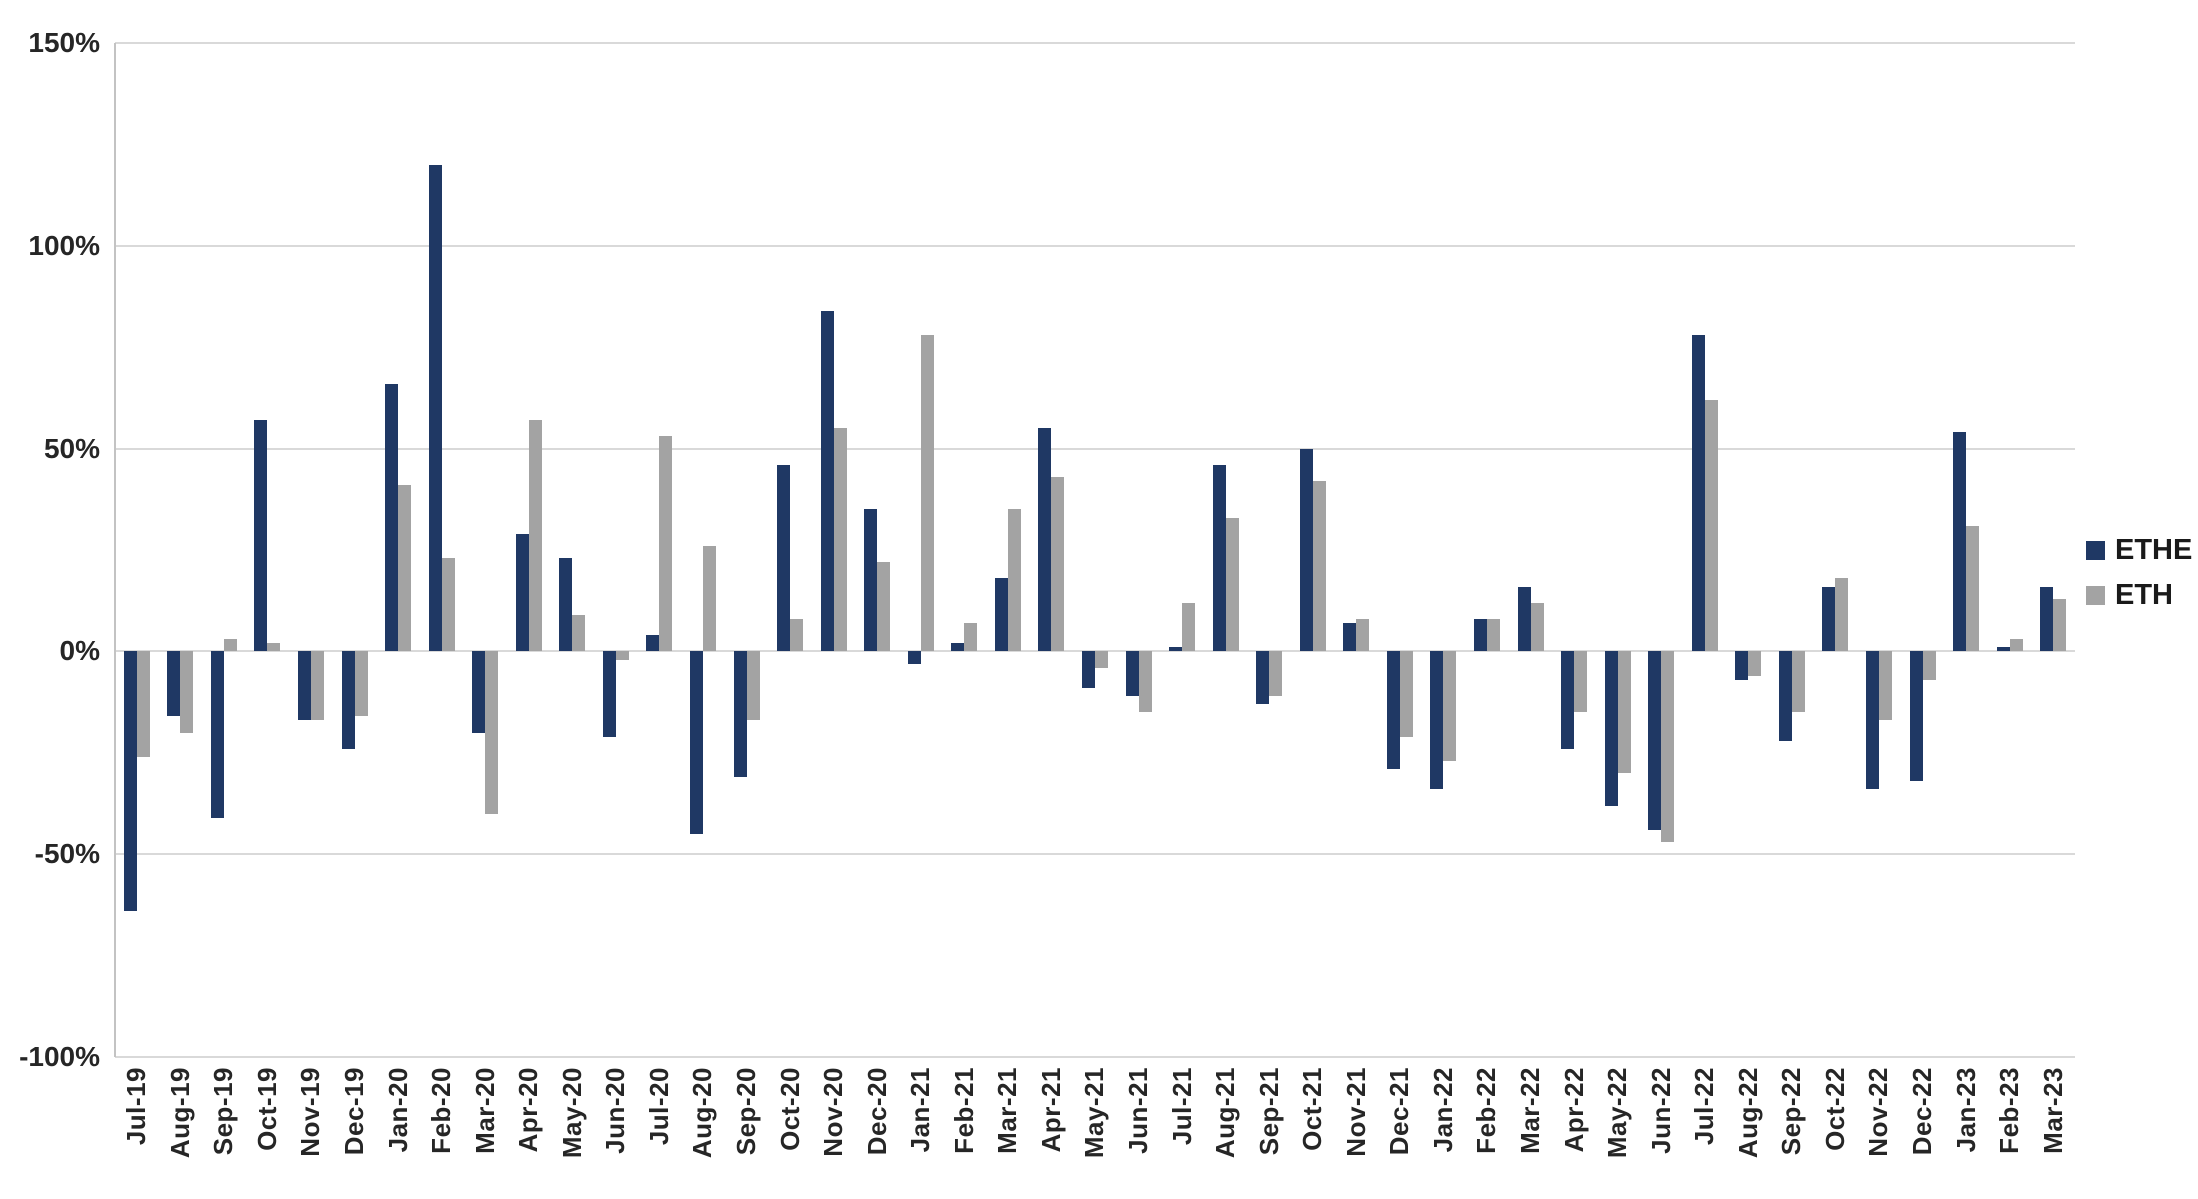  What do you see at coordinates (1094, 1113) in the screenshot?
I see `x-tick-label: May-21` at bounding box center [1094, 1113].